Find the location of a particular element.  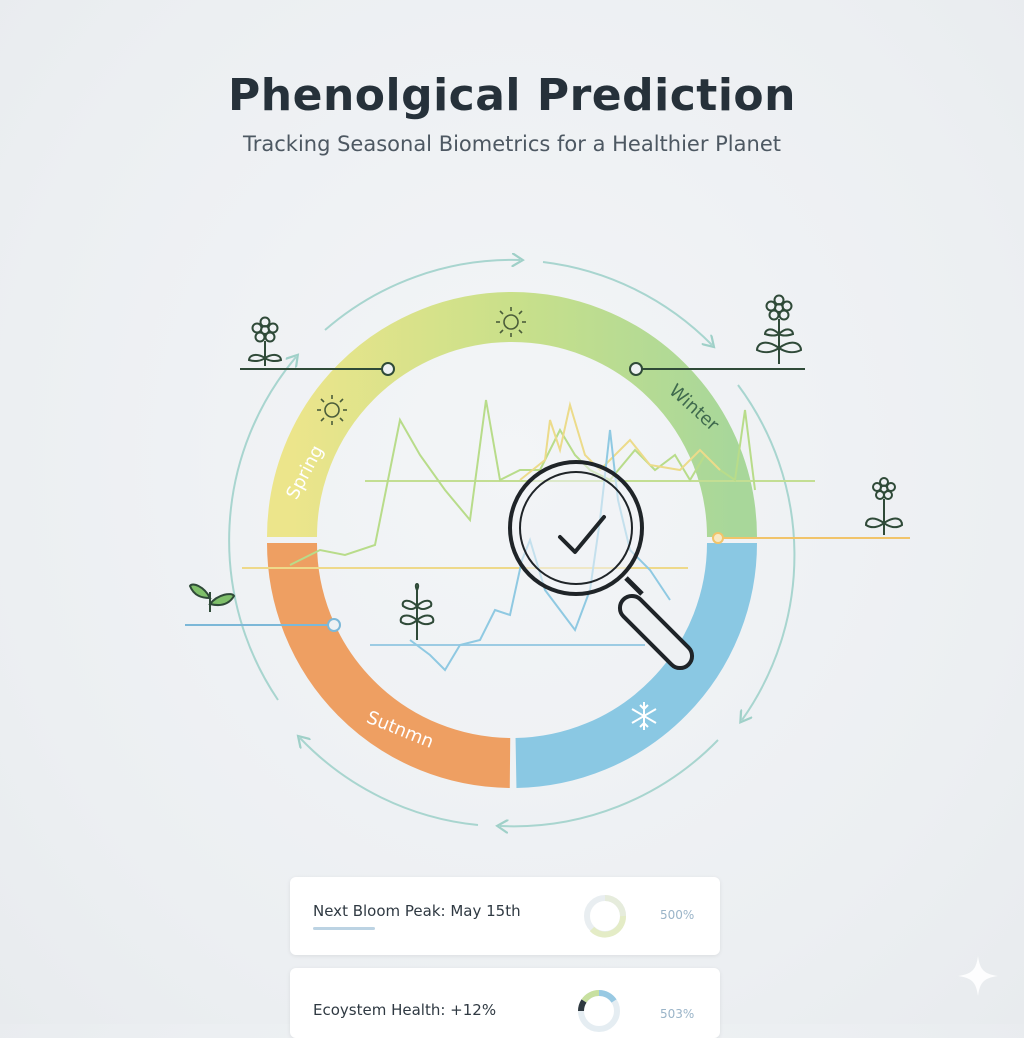

ecosystem-health-percent: 503% is located at coordinates (677, 1014).